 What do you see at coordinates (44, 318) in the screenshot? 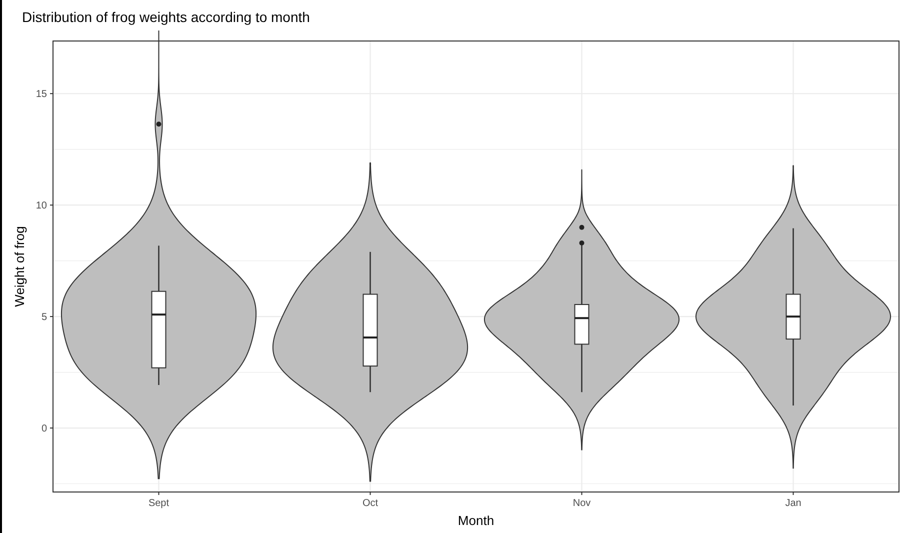
I see `y-tick-label: 5` at bounding box center [44, 318].